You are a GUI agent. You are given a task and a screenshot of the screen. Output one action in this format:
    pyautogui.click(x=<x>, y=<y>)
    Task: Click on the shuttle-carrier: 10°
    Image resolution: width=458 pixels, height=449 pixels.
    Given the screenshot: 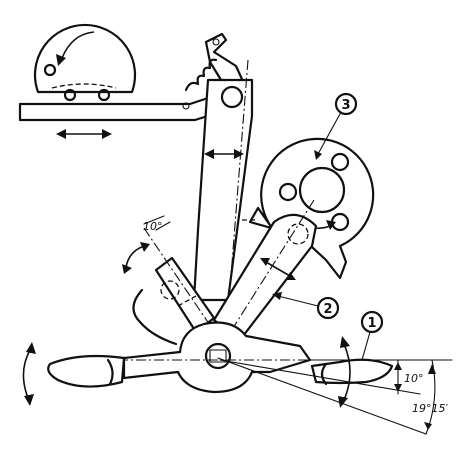 What is the action you would take?
    pyautogui.click(x=171, y=280)
    